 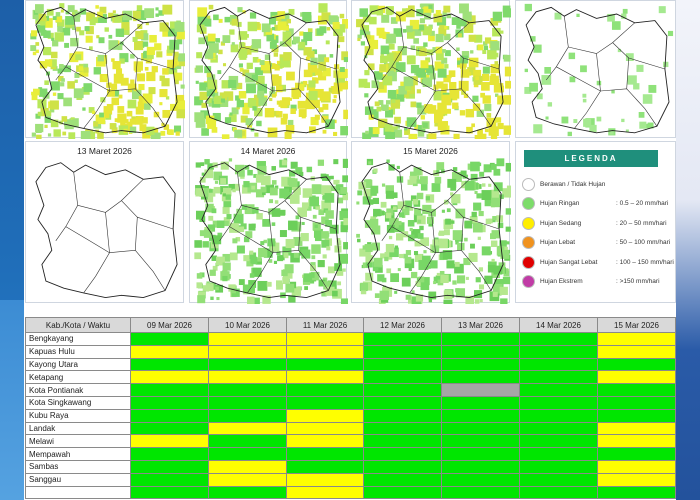 I want to click on header-date: 13 Mar 2026, so click(x=480, y=325).